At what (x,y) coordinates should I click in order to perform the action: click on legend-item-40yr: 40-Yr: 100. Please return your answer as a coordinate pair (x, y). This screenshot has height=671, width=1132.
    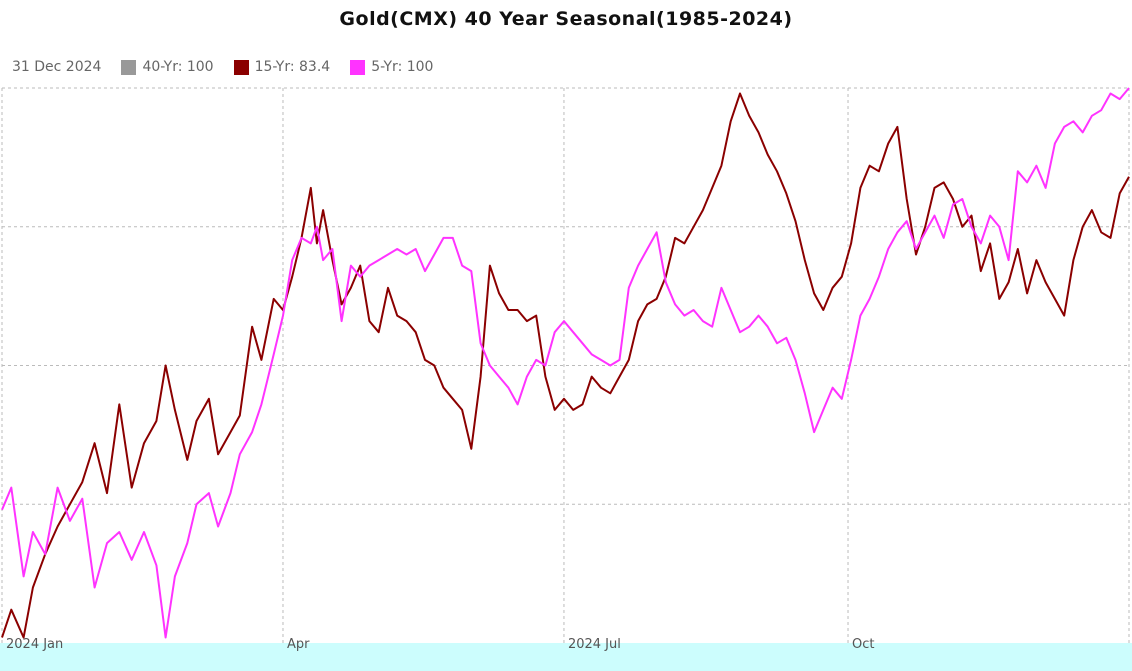
    Looking at the image, I should click on (167, 67).